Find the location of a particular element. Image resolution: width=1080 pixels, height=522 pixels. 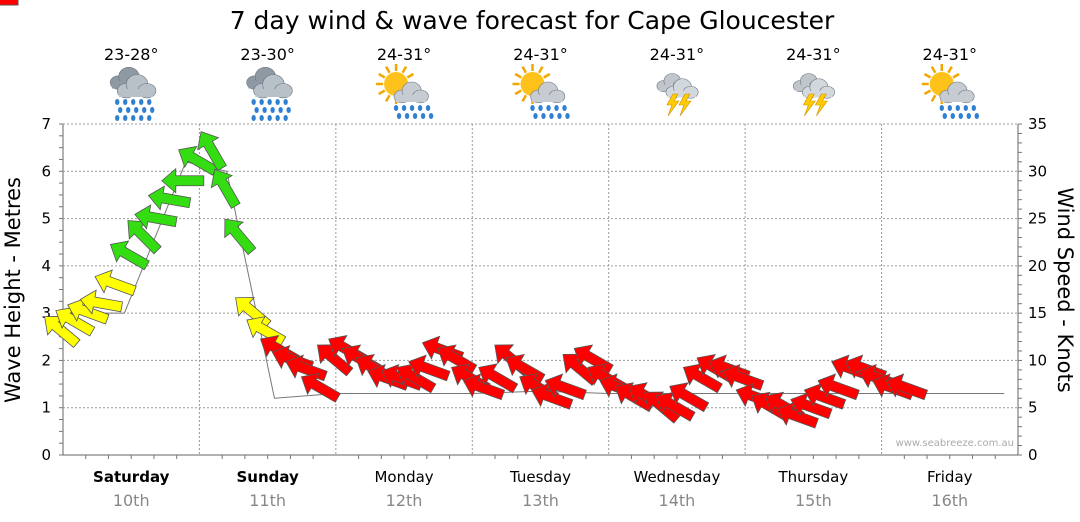

day-name: Tuesday is located at coordinates (540, 477).